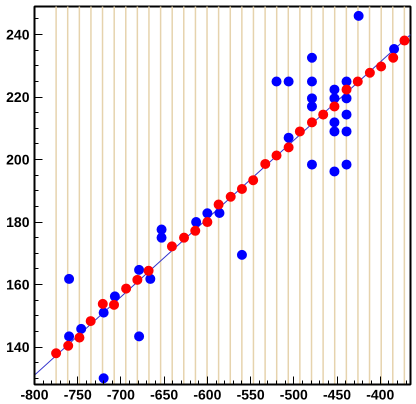 The image size is (416, 404). What do you see at coordinates (250, 394) in the screenshot?
I see `x-tick-label: -550` at bounding box center [250, 394].